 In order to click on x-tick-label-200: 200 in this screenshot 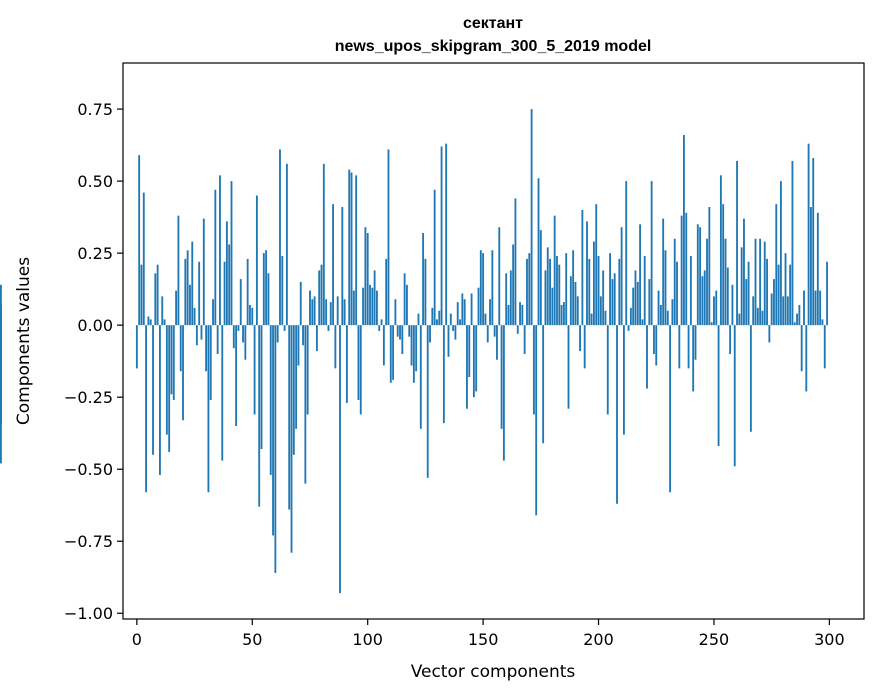, I will do `click(598, 639)`.